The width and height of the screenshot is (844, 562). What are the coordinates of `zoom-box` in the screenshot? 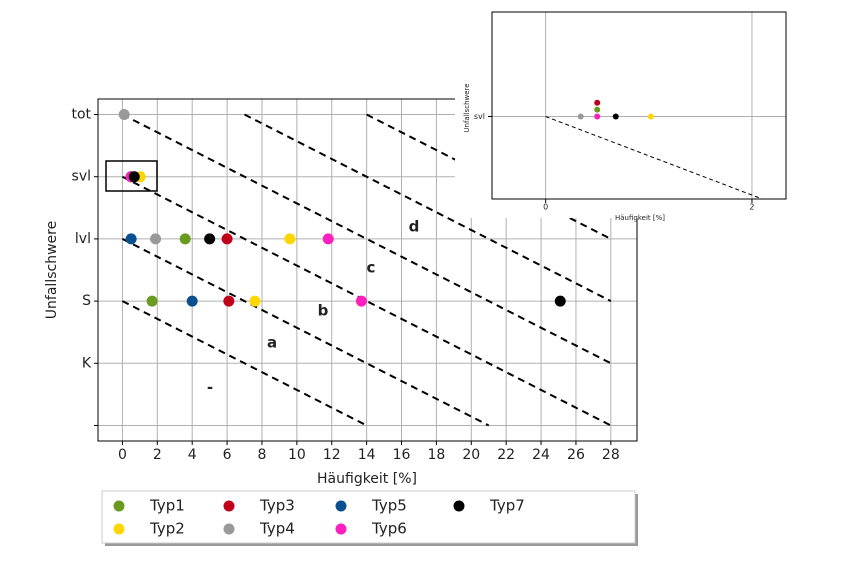 It's located at (131, 176).